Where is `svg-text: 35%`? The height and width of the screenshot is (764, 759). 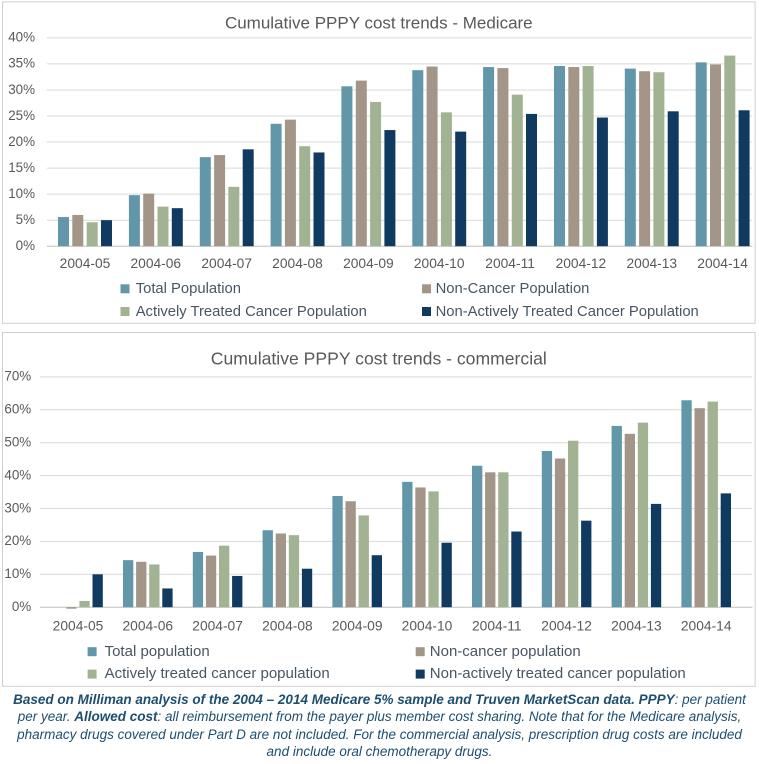
svg-text: 35% is located at coordinates (21, 63).